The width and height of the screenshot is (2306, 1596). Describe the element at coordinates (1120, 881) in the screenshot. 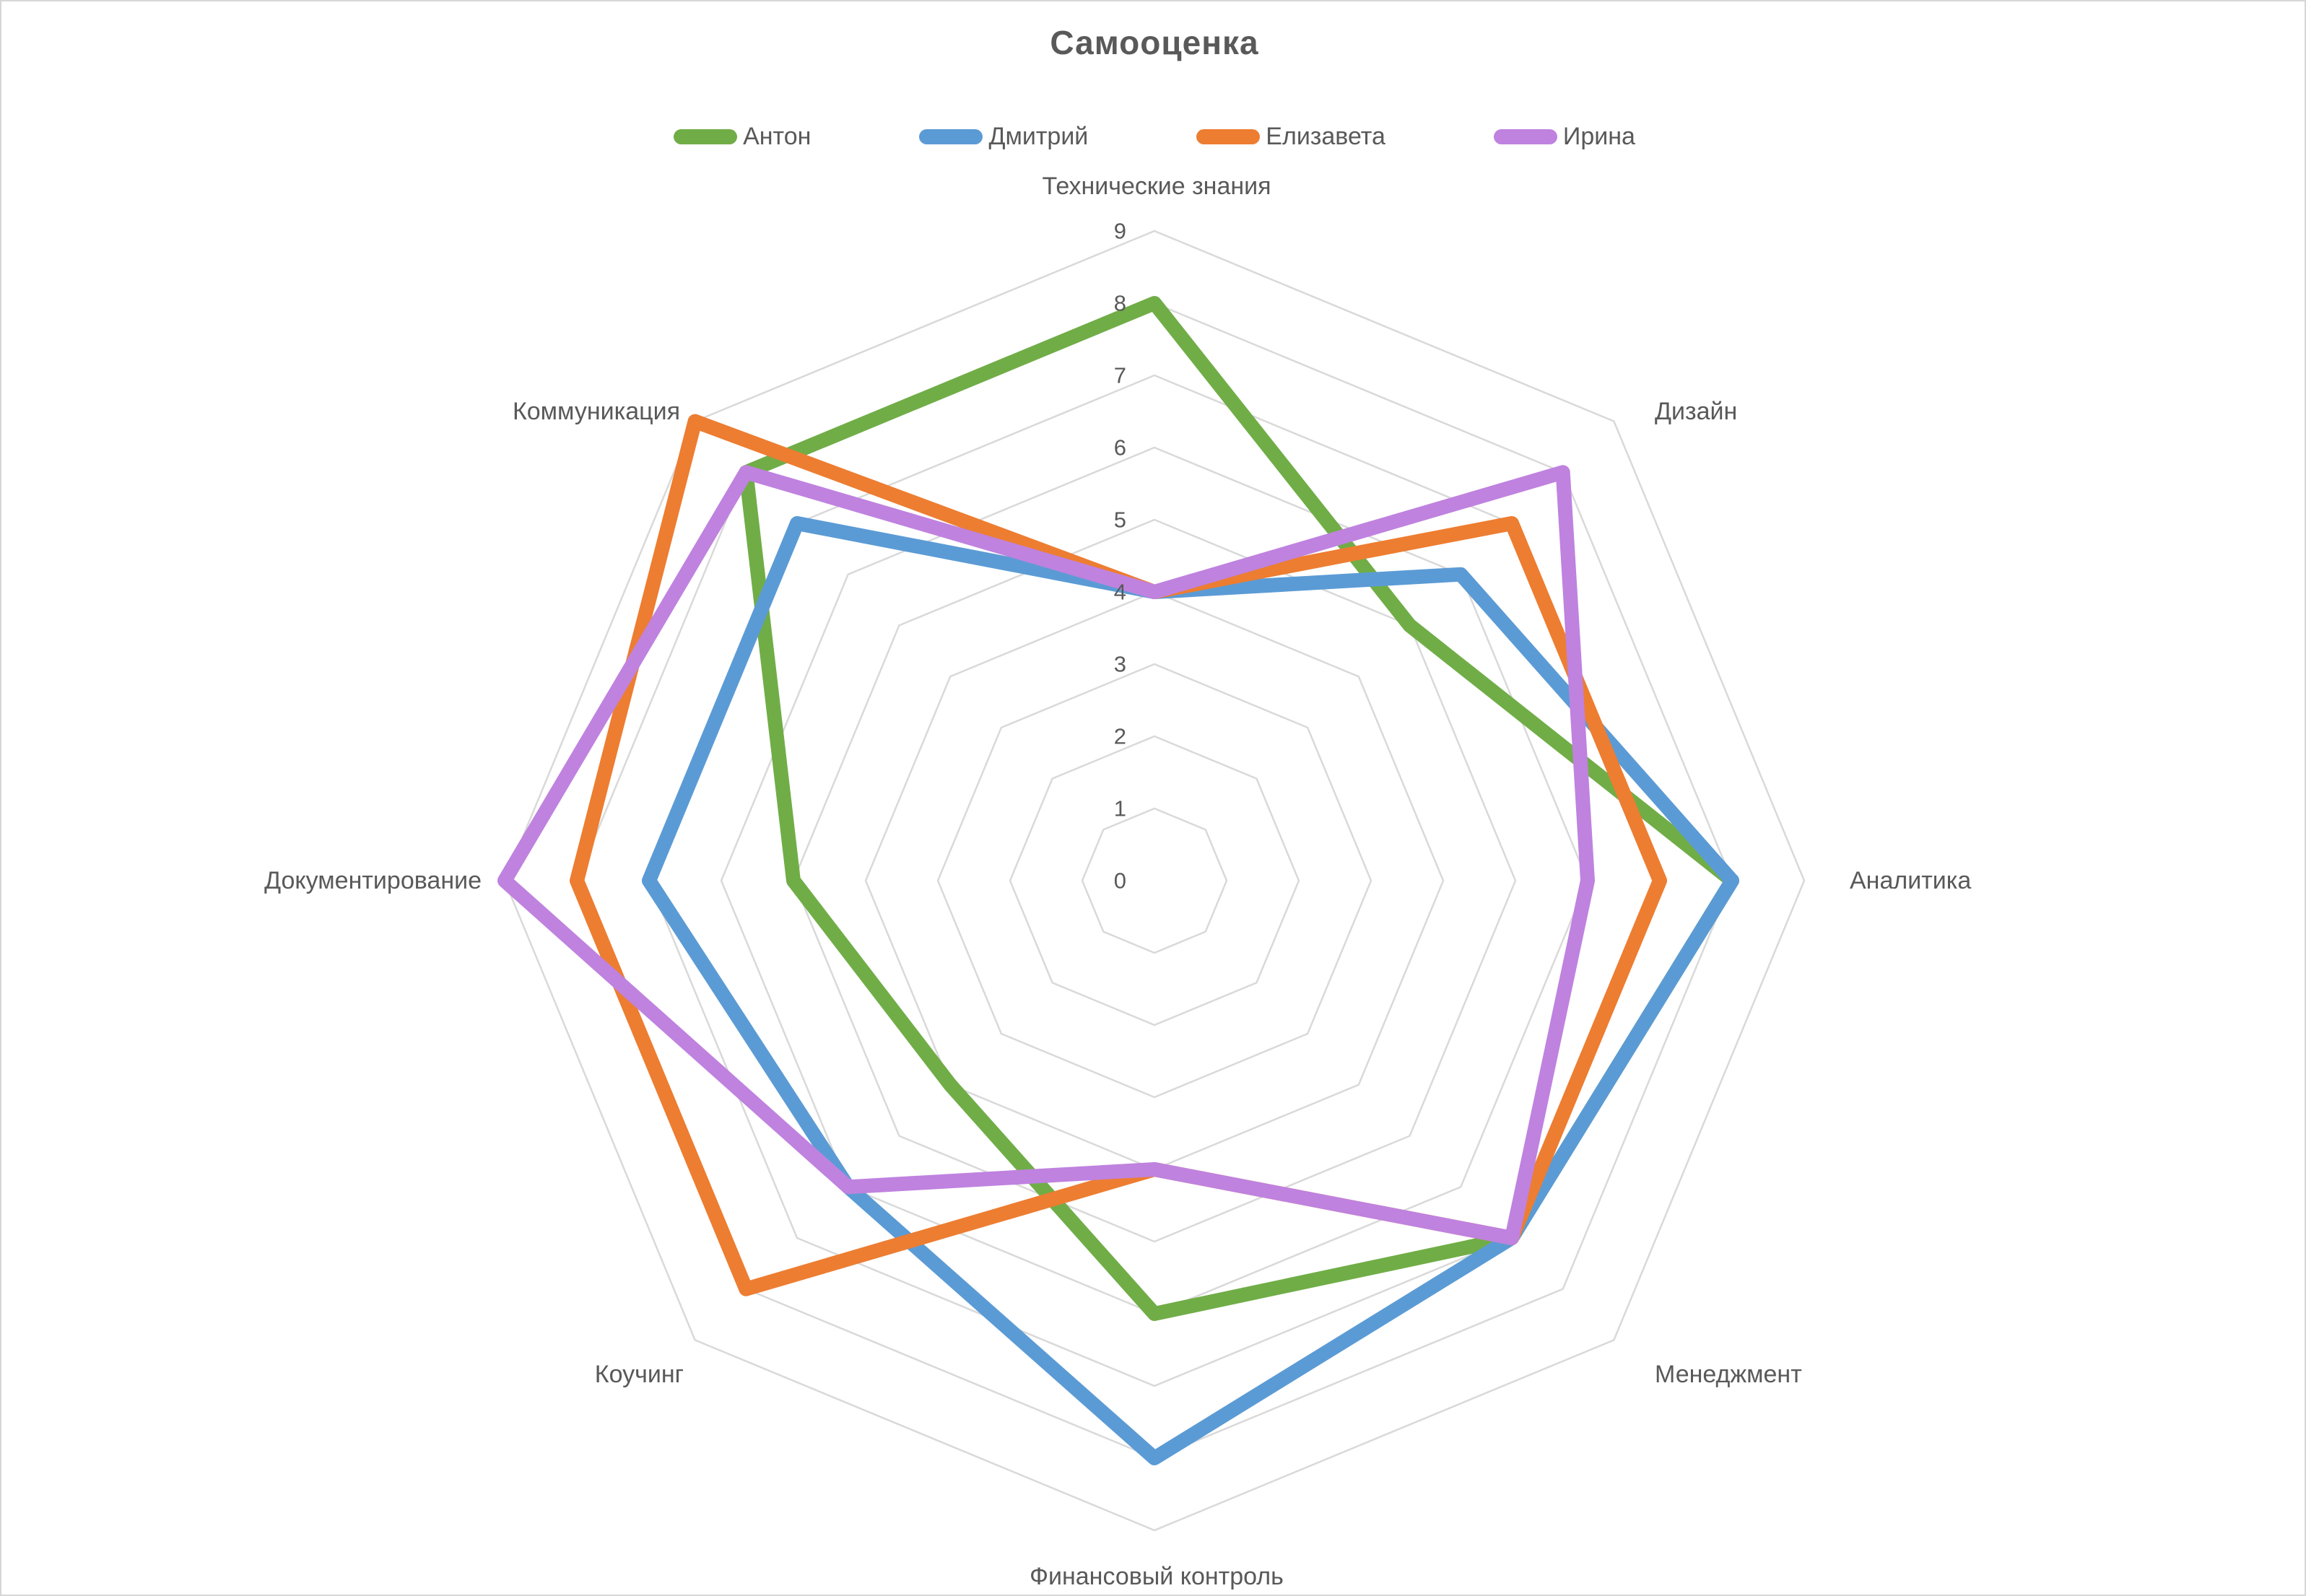

I see `value-axis-tick-0: 0` at that location.